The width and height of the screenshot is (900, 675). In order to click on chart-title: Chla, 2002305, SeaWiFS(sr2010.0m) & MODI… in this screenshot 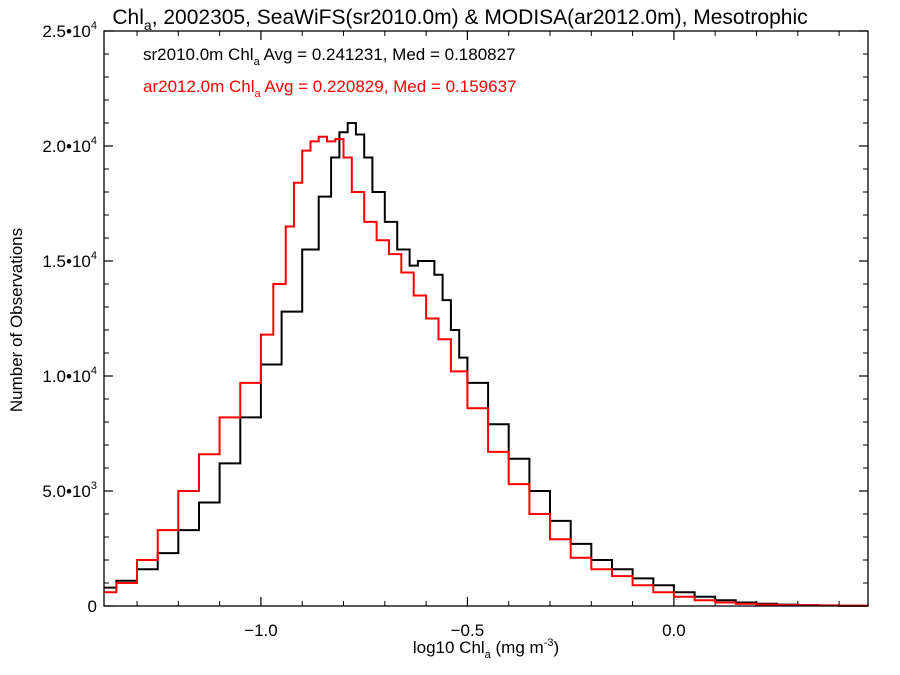, I will do `click(459, 19)`.